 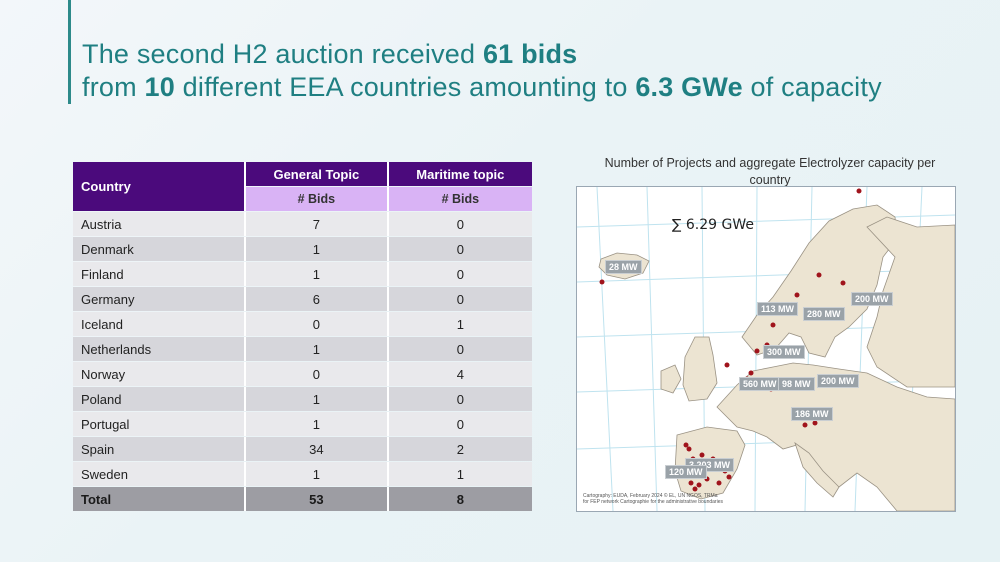 I want to click on maritime-bids-cell: 4, so click(x=460, y=374).